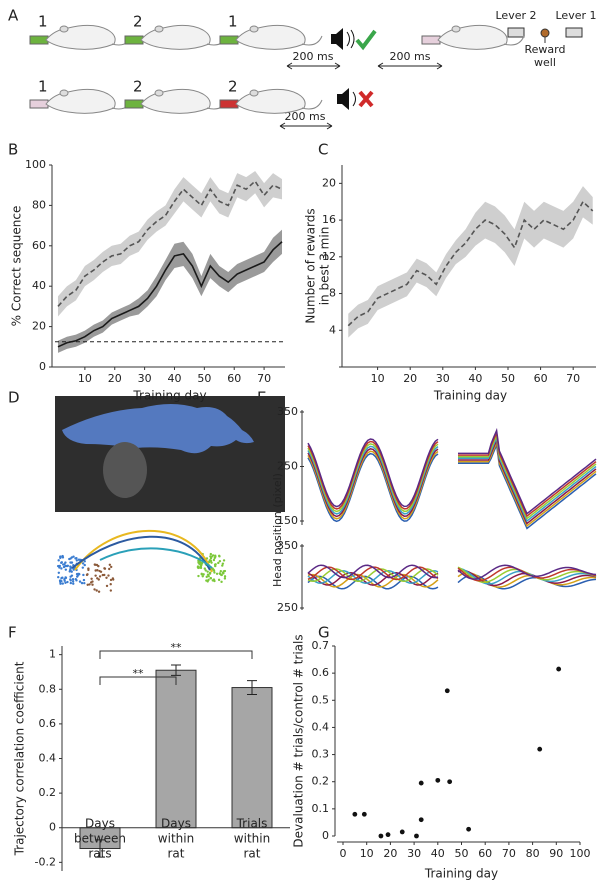 The height and width of the screenshot is (883, 604). I want to click on significance-bracket, so click(176, 654).